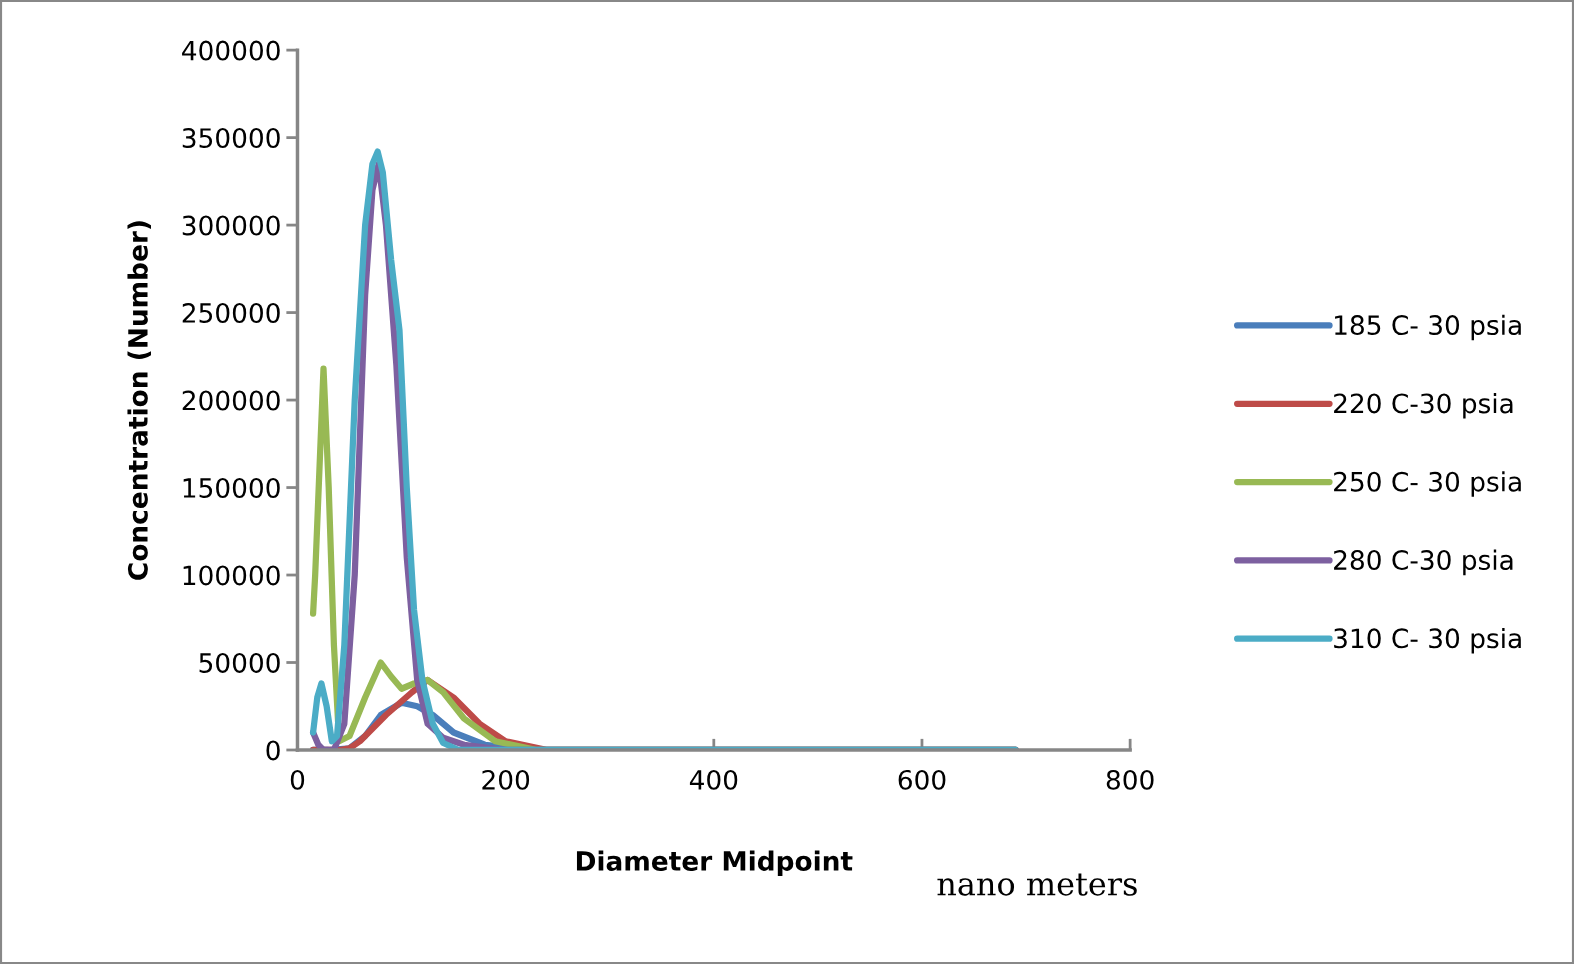 The height and width of the screenshot is (964, 1574). Describe the element at coordinates (1423, 562) in the screenshot. I see `legend-label: 280 C-30 psia` at that location.